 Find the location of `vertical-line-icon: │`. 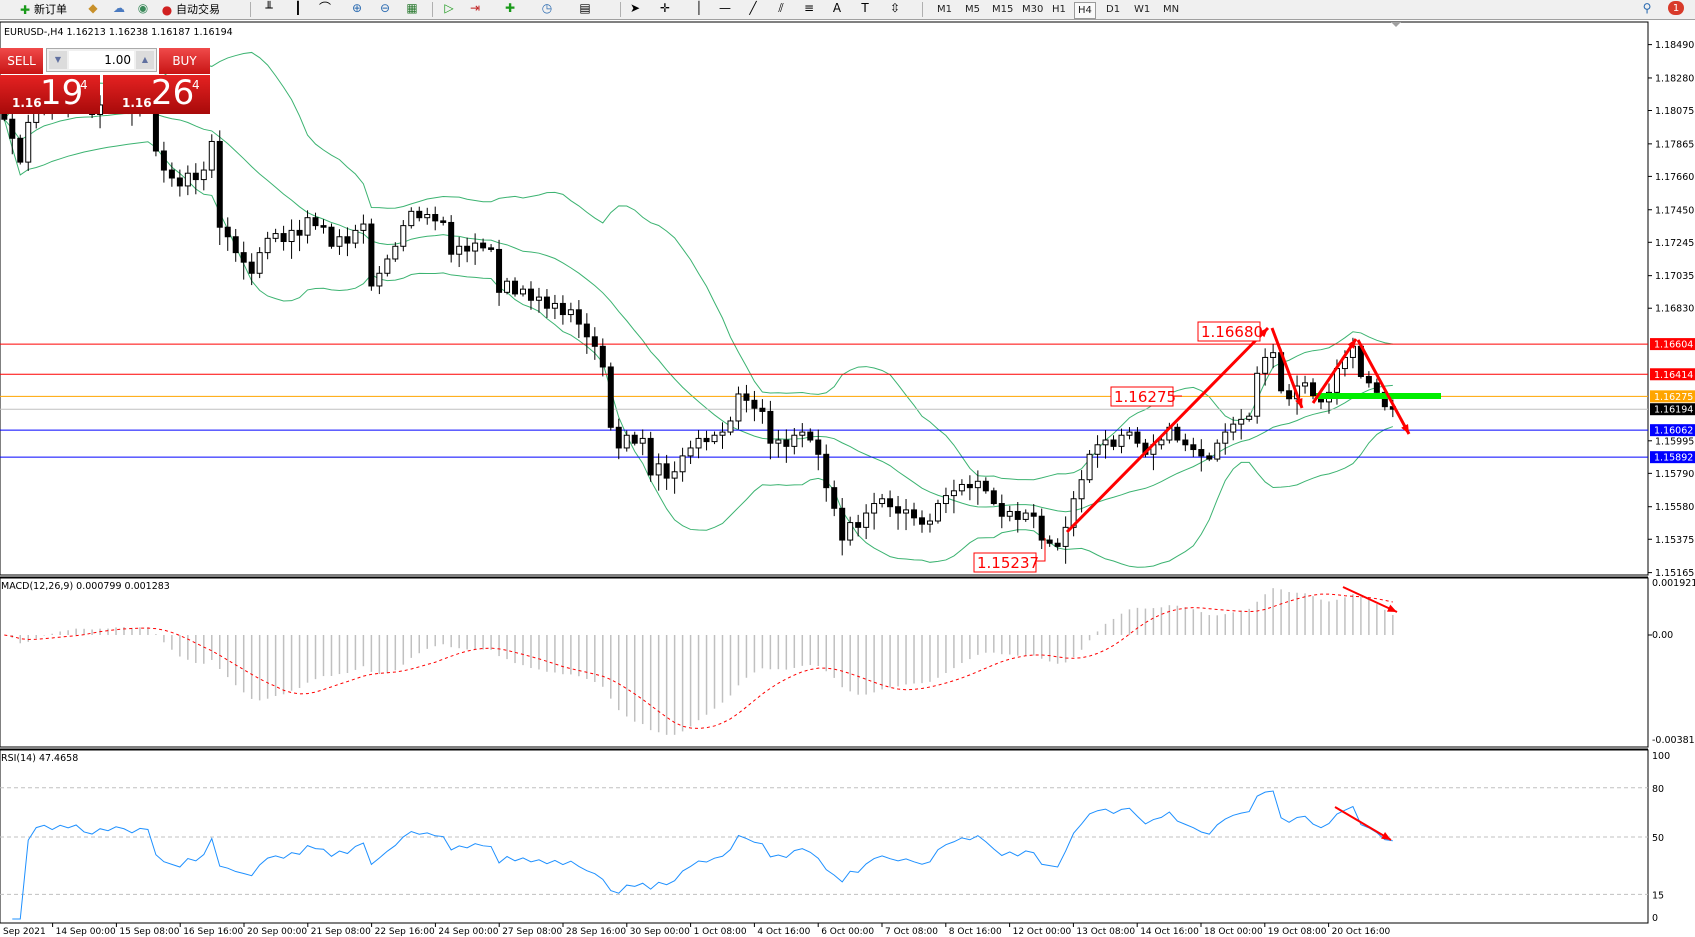

vertical-line-icon: │ is located at coordinates (699, 8).